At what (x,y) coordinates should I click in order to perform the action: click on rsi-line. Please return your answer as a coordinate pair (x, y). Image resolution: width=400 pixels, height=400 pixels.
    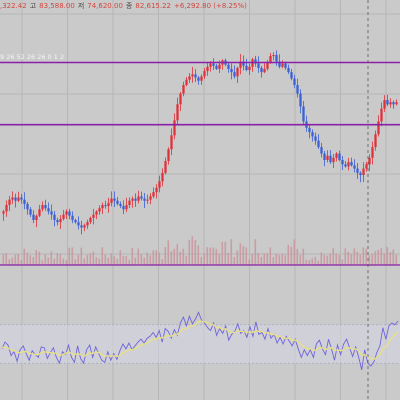
    Looking at the image, I should click on (200, 341).